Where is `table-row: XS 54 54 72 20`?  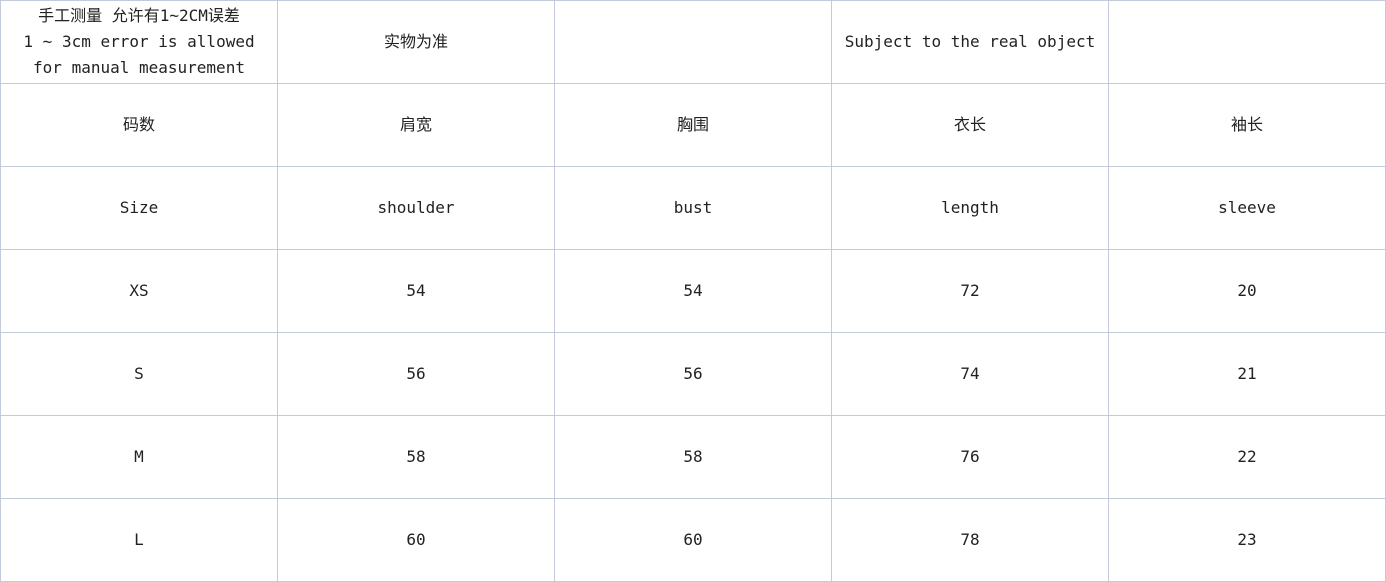 table-row: XS 54 54 72 20 is located at coordinates (693, 291).